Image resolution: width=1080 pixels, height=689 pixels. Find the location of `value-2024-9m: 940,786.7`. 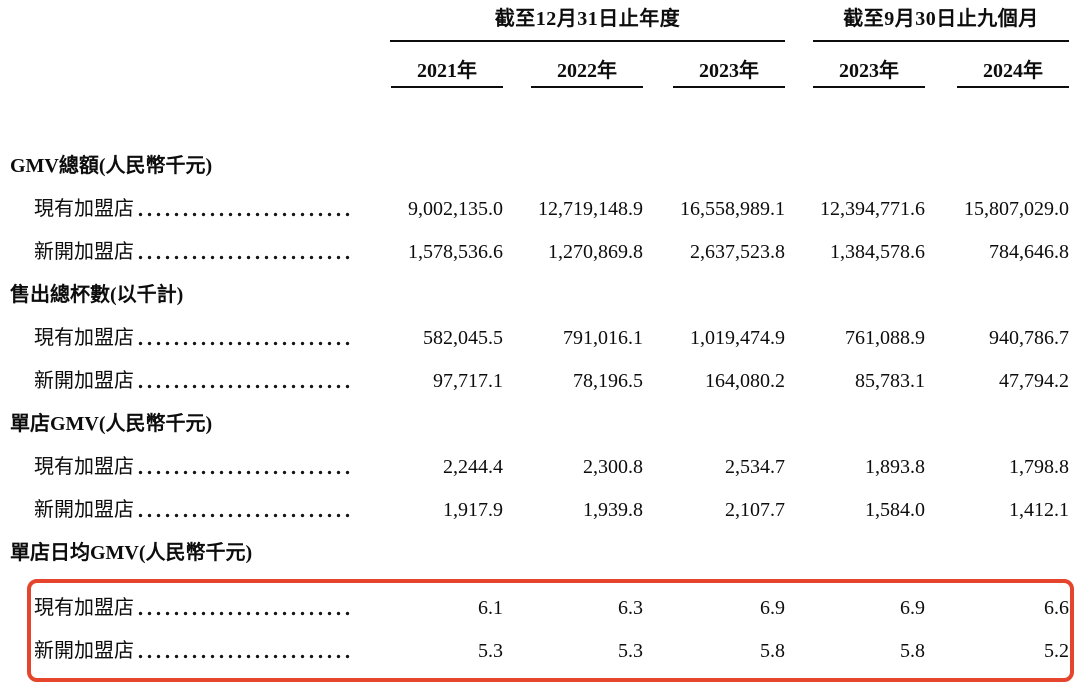

value-2024-9m: 940,786.7 is located at coordinates (1029, 338).